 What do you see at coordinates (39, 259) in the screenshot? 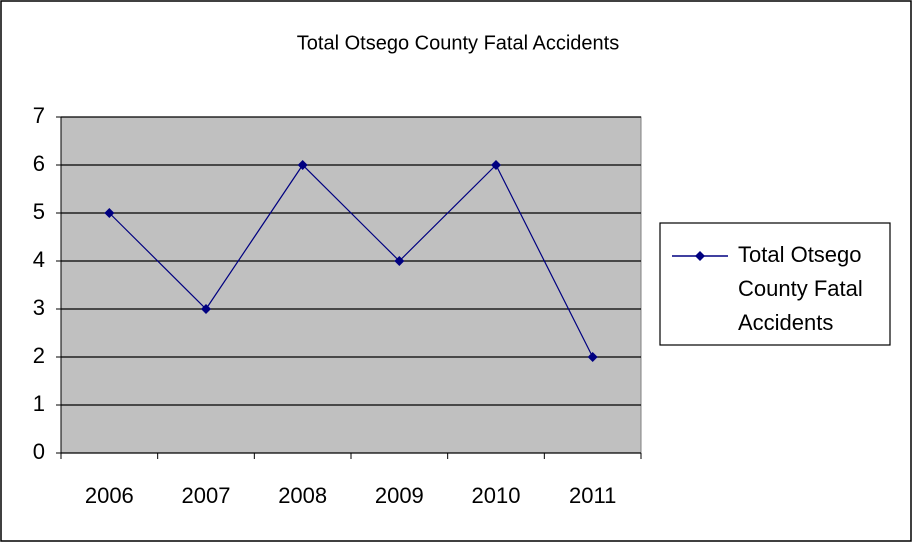
I see `y-tick-label: 4` at bounding box center [39, 259].